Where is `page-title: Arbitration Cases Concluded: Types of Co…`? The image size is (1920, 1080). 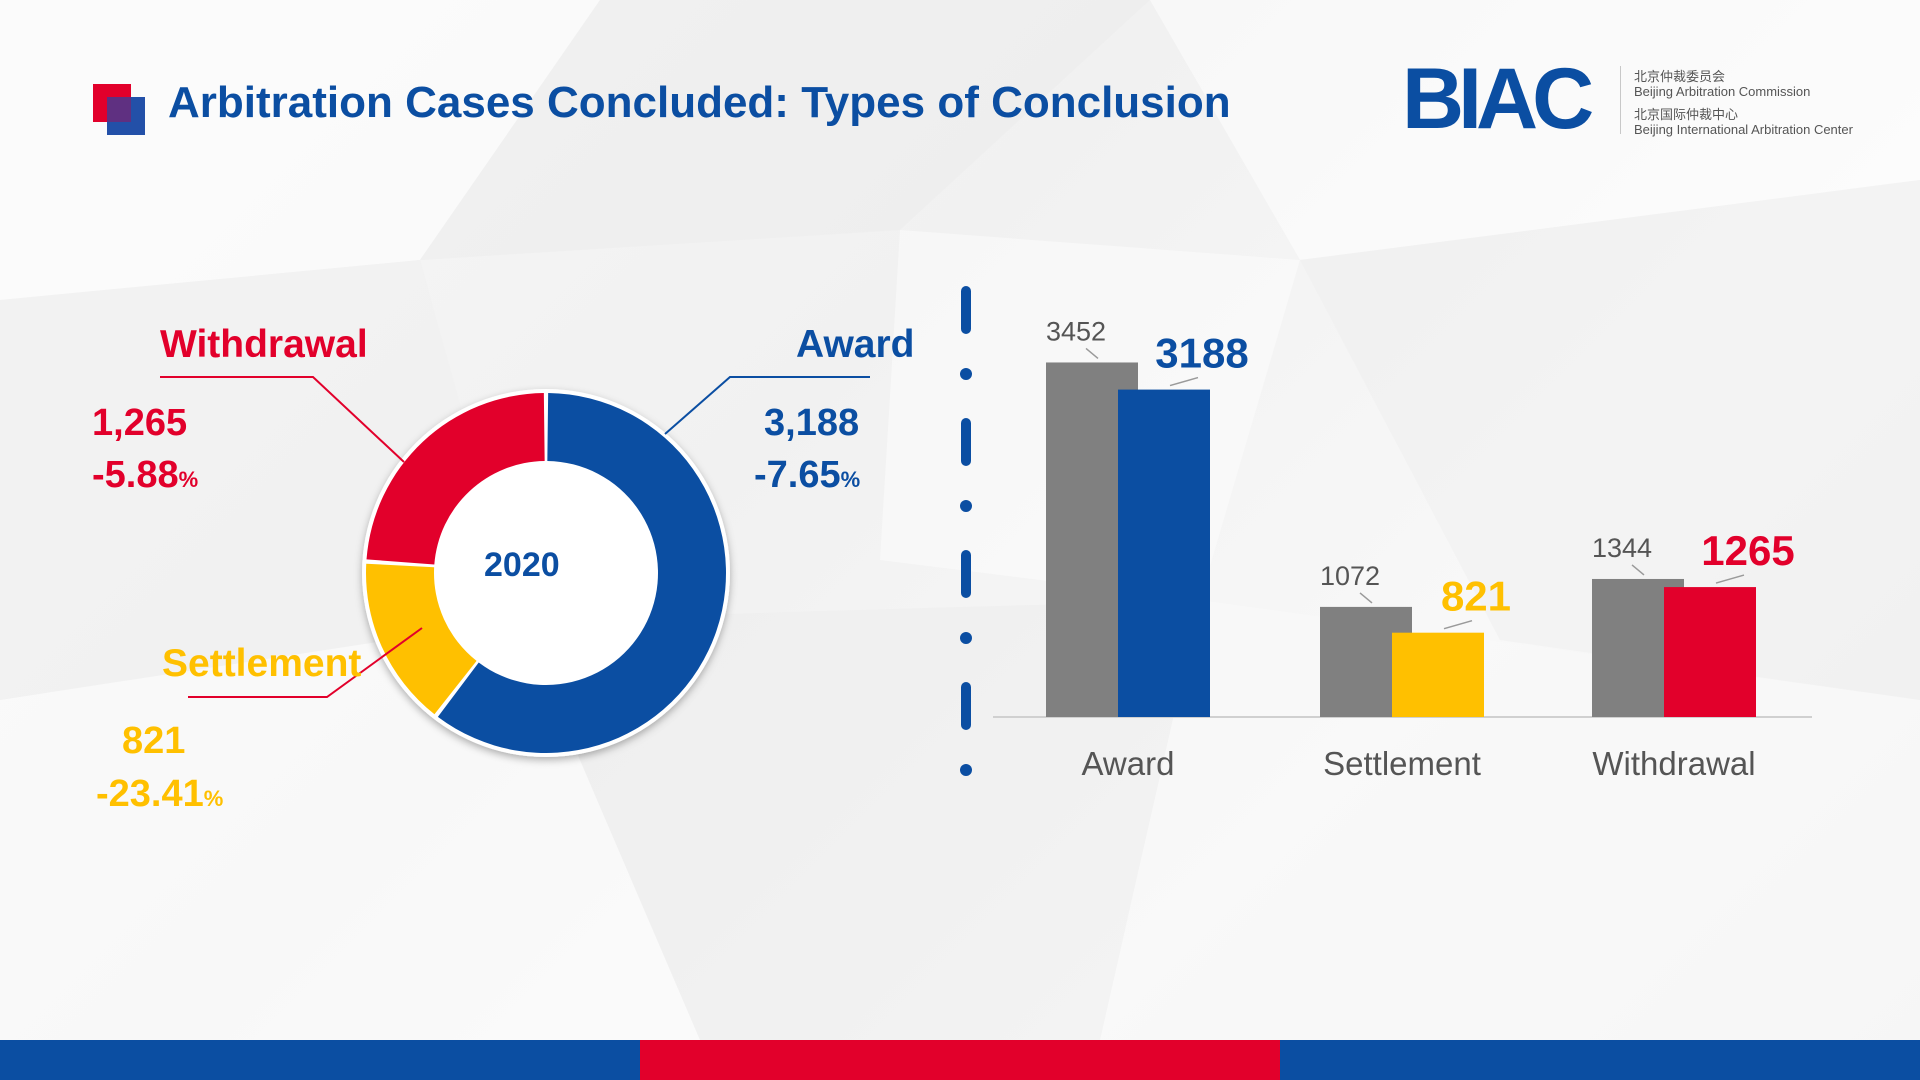
page-title: Arbitration Cases Concluded: Types of Co… is located at coordinates (699, 102).